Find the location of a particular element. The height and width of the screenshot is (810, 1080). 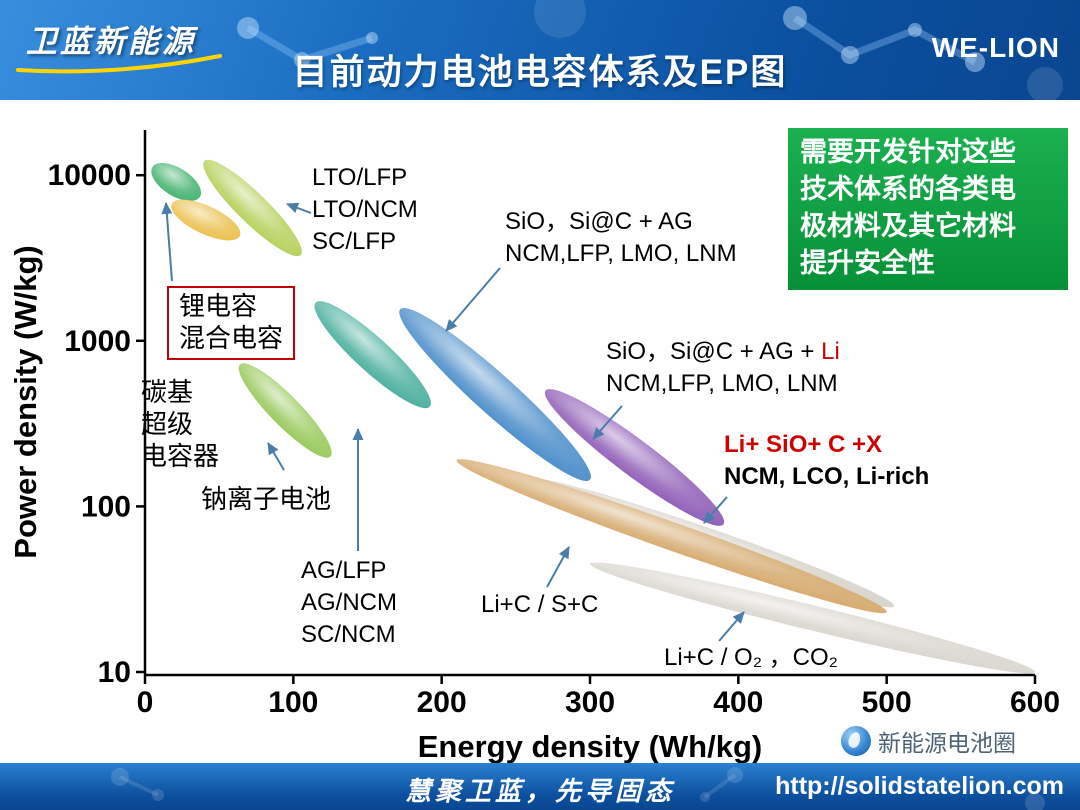

callout-line: 极材料及其它材料 is located at coordinates (908, 226).